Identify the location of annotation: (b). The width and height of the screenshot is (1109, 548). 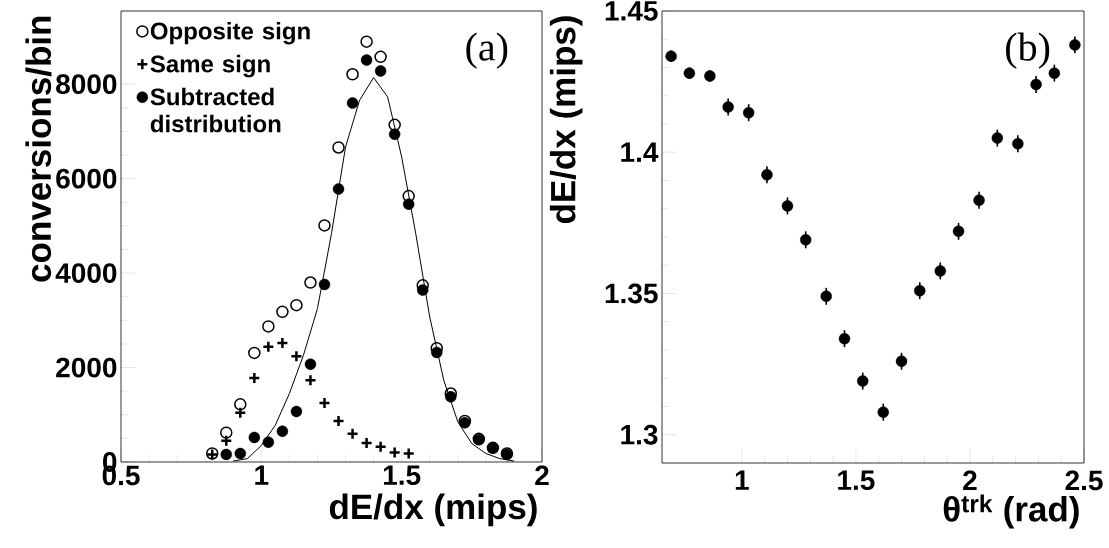
(1028, 50).